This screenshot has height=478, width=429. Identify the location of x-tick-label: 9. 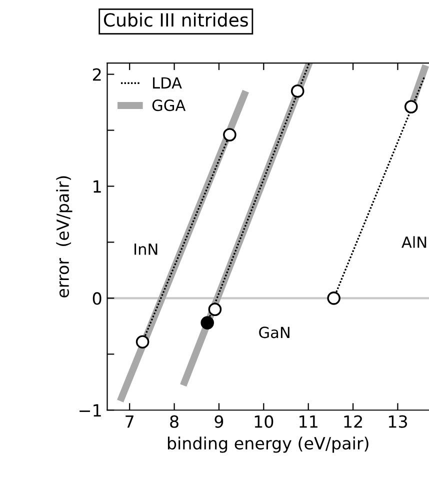
(219, 421).